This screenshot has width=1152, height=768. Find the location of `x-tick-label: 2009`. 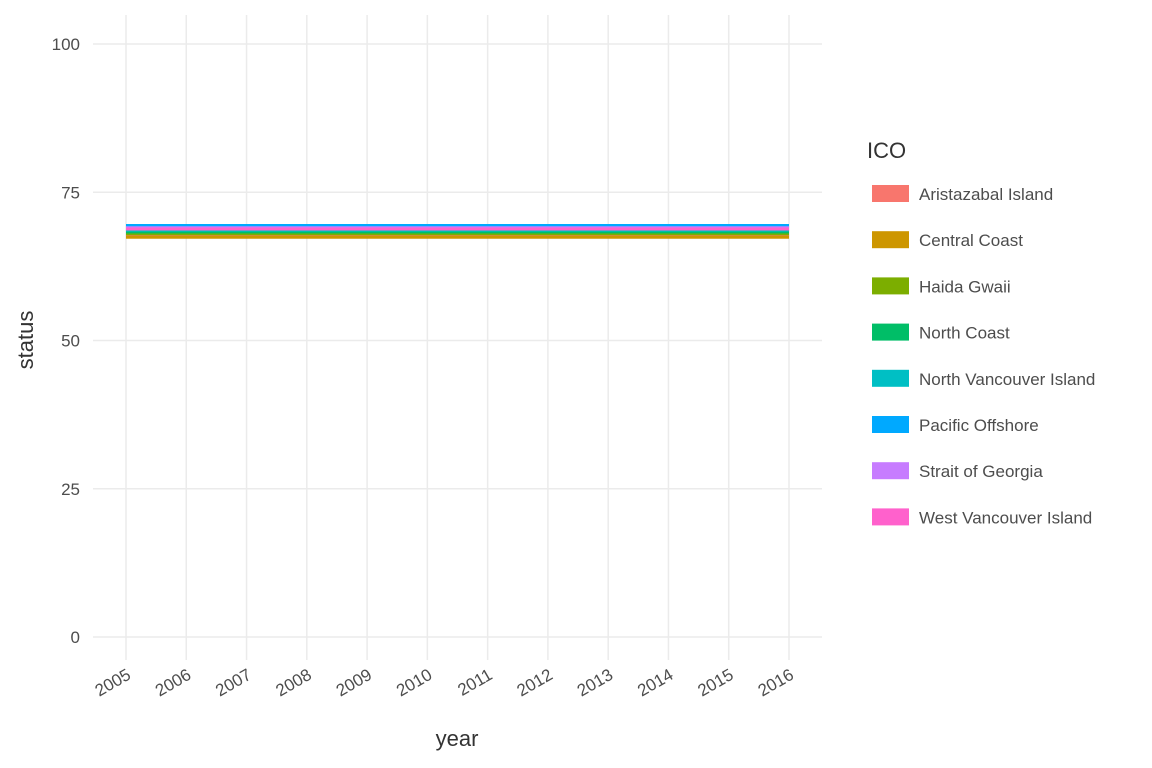

x-tick-label: 2009 is located at coordinates (354, 682).